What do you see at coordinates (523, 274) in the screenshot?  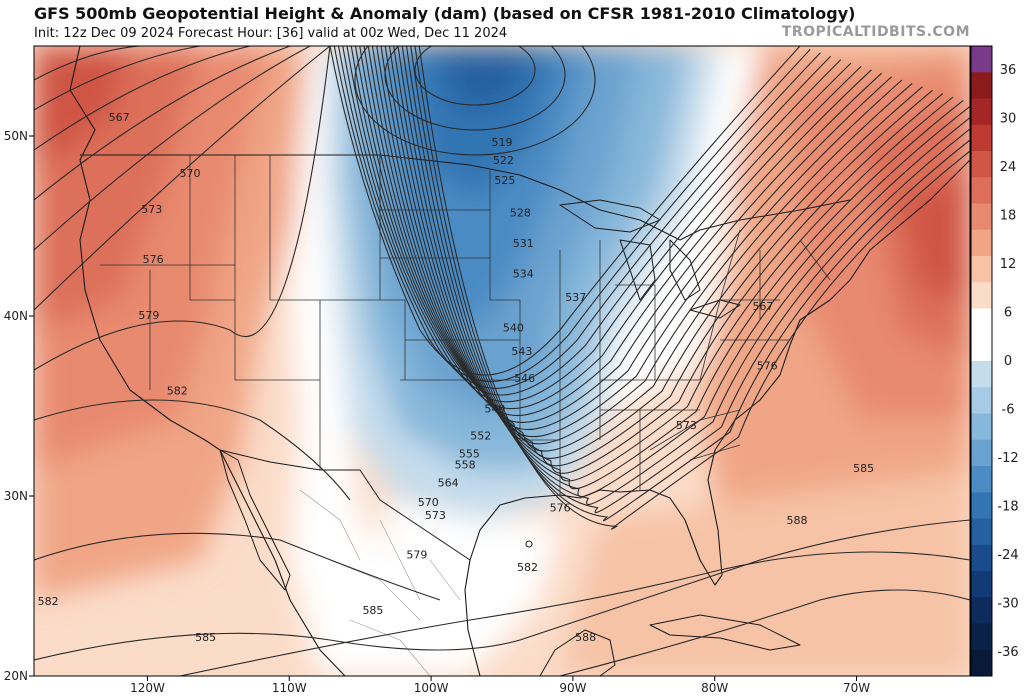 I see `contour-label: 534` at bounding box center [523, 274].